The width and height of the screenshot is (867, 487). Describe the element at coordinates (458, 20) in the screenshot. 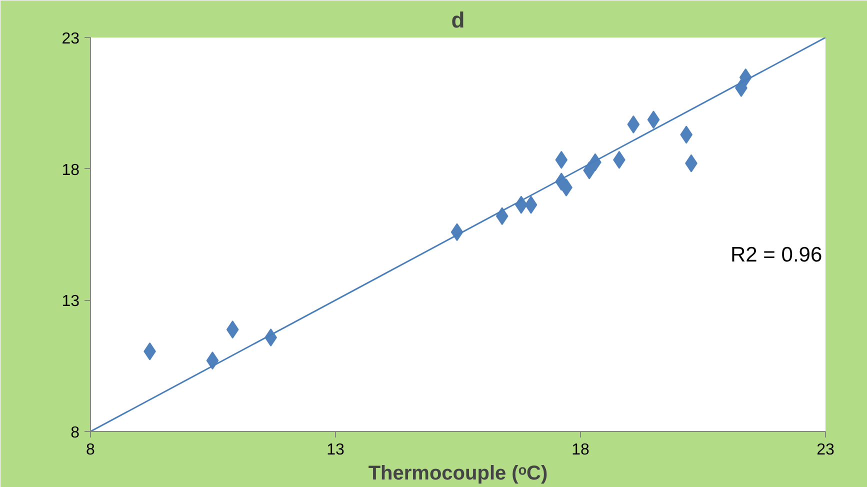

I see `chart-title: d` at that location.